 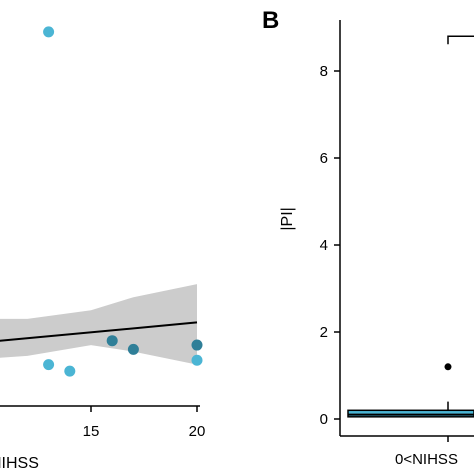 I want to click on y-tick-label: 6, so click(x=324, y=158).